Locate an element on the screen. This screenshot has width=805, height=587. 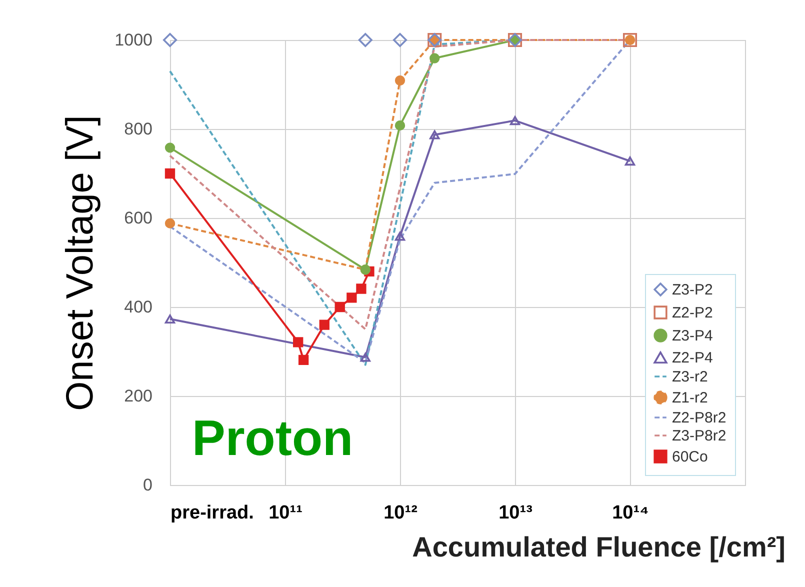
y-tick-label: 600 is located at coordinates (138, 218).